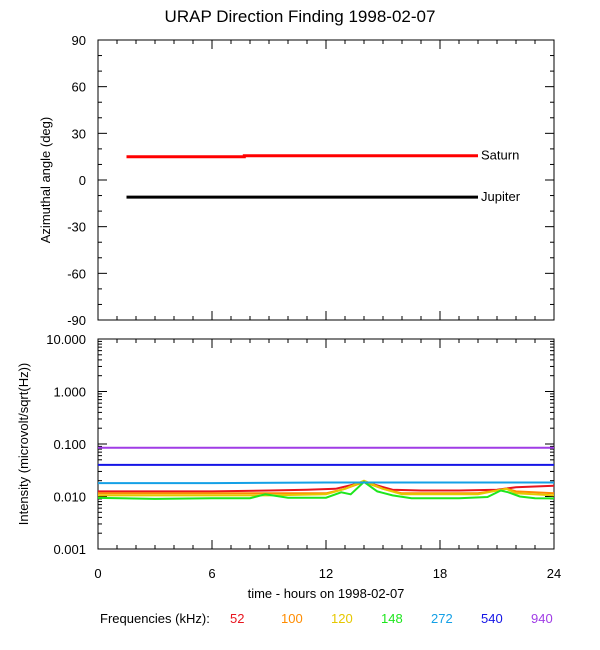  I want to click on bot-ytick-label-4: 0.001, so click(69, 549).